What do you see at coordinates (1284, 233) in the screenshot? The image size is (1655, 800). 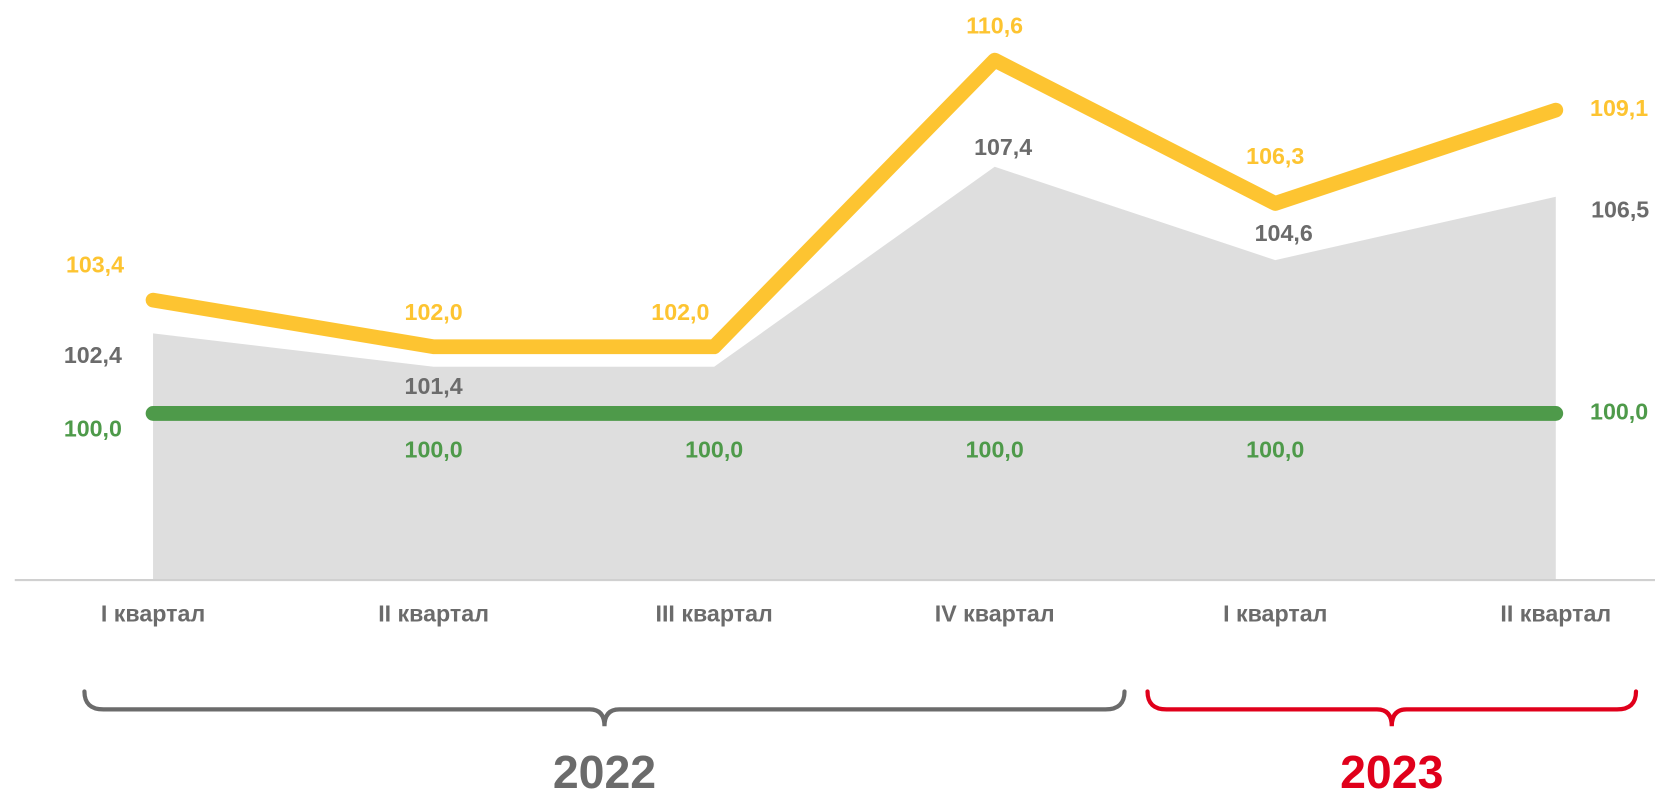 I see `value-label: 104,6` at bounding box center [1284, 233].